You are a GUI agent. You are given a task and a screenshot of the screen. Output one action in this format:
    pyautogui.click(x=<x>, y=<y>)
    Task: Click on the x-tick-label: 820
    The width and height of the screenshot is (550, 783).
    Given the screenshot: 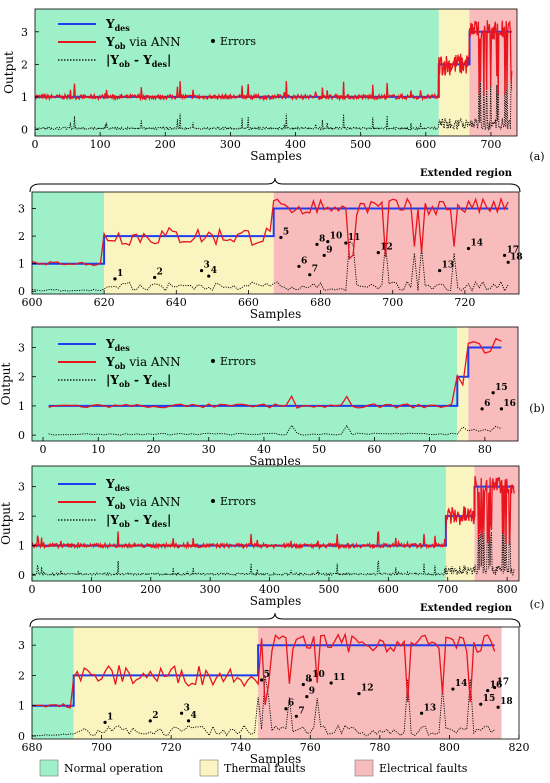 What is the action you would take?
    pyautogui.click(x=519, y=747)
    